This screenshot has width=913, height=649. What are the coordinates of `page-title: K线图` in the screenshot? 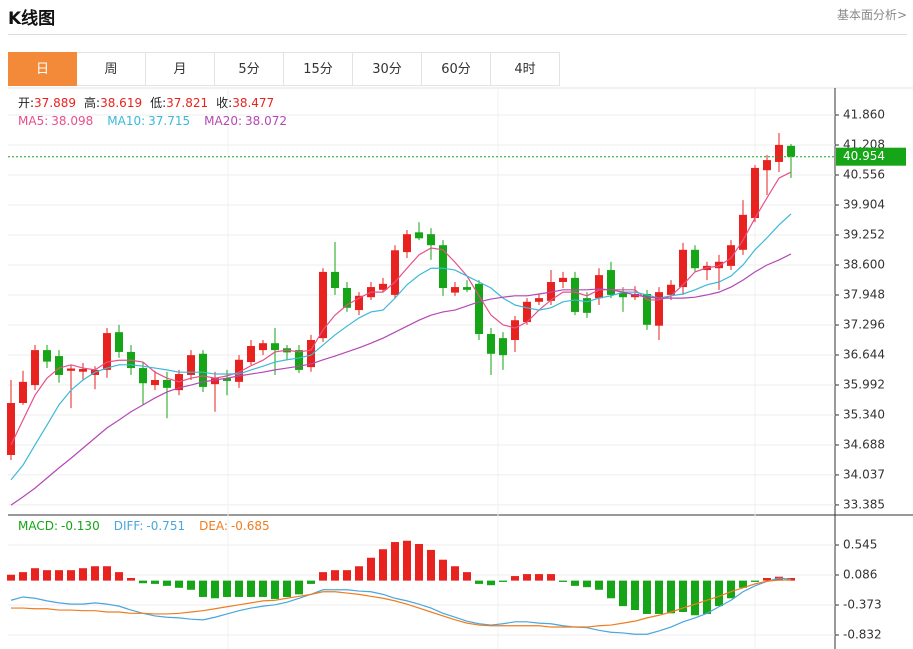 It's located at (32, 19).